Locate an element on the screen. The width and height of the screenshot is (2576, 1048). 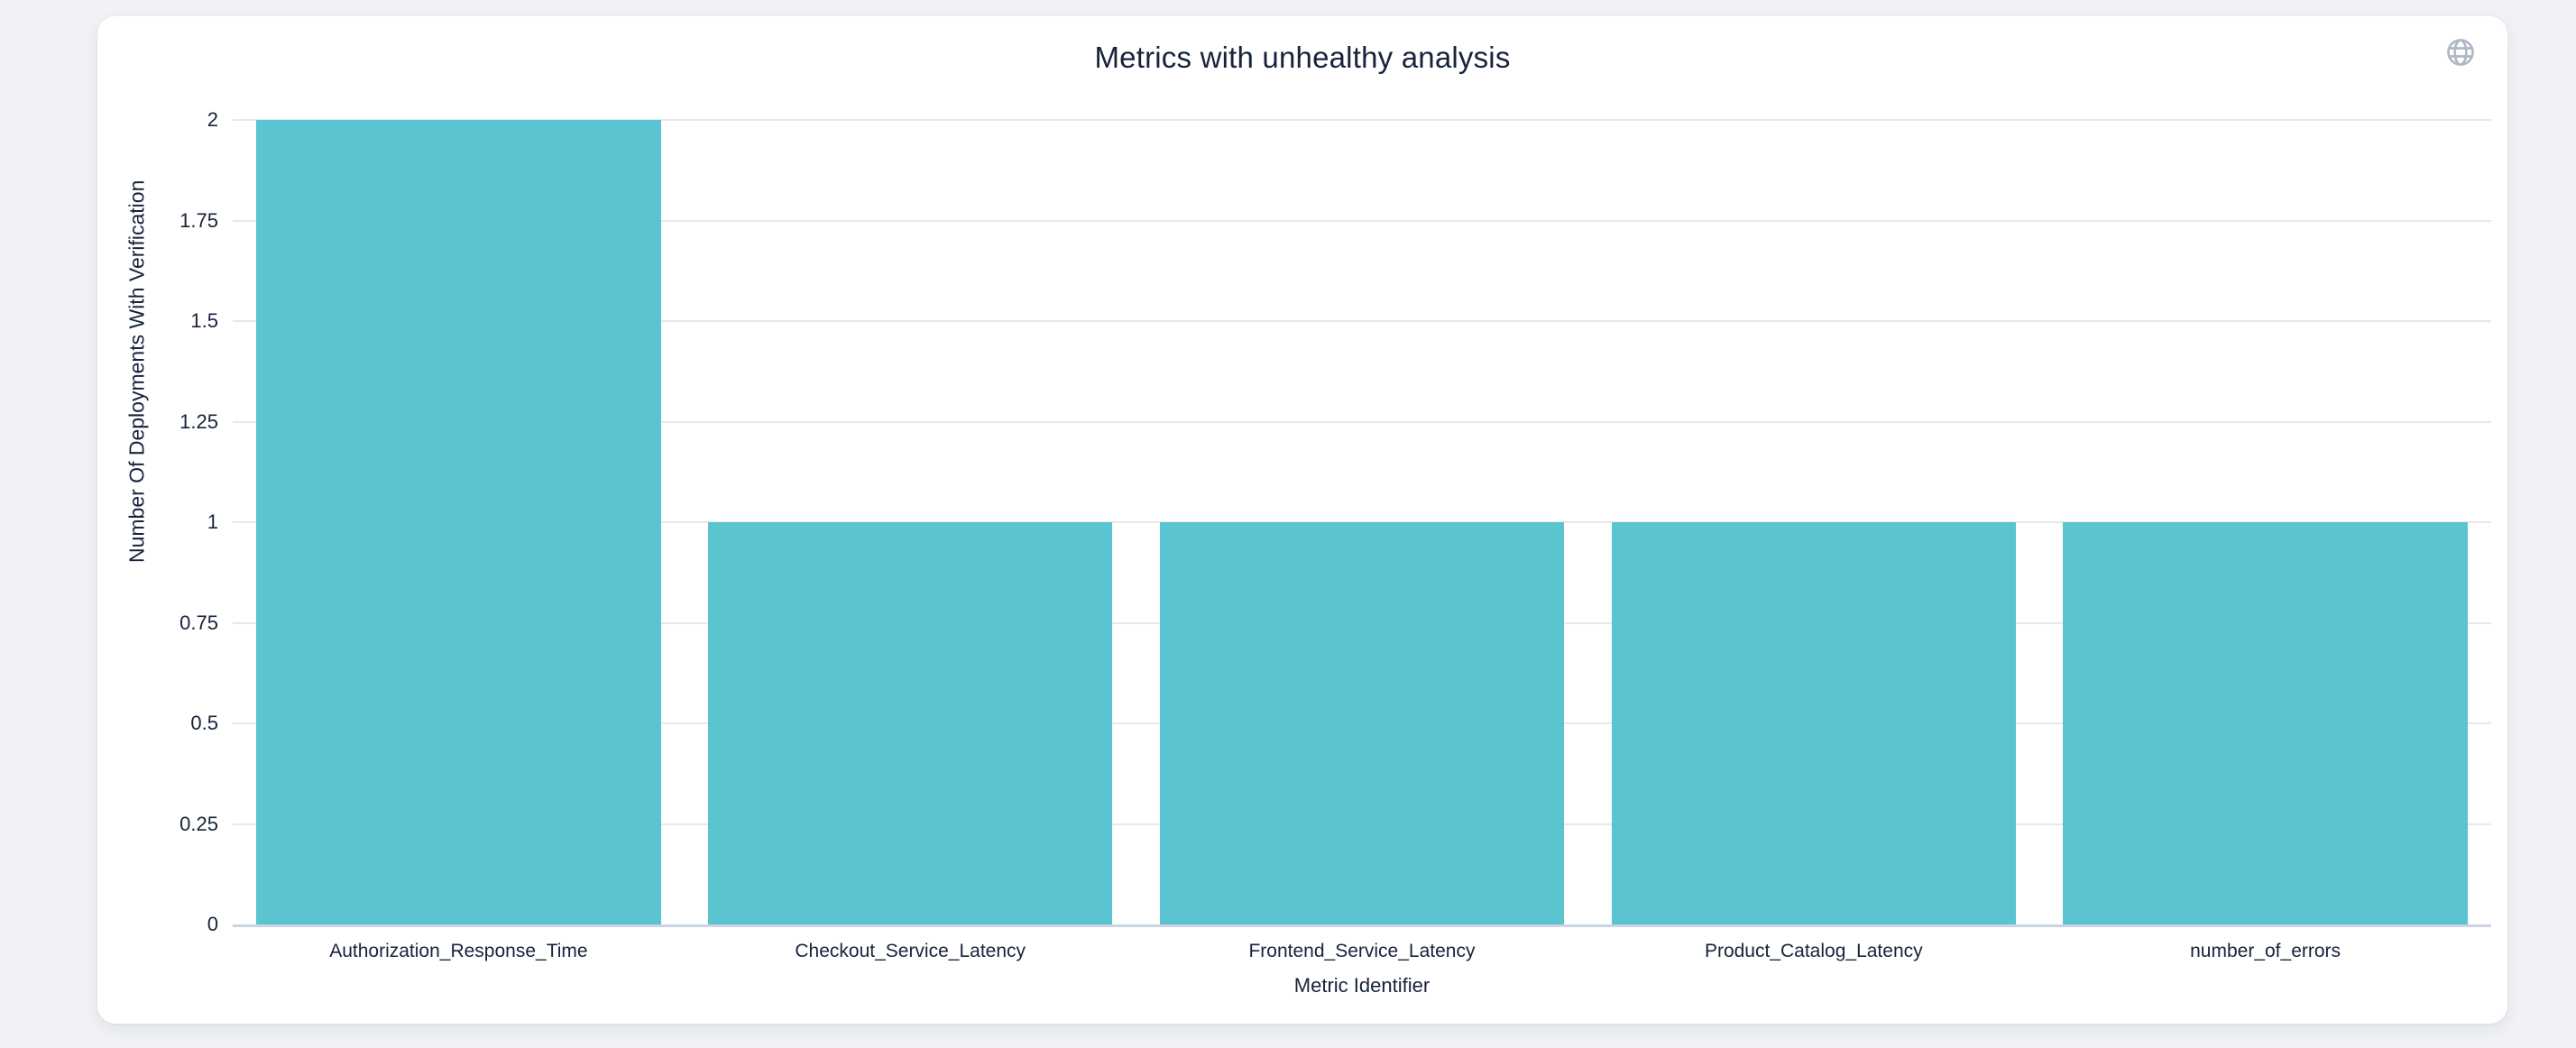
x-tick-label: Authorization_Response_Time is located at coordinates (458, 951).